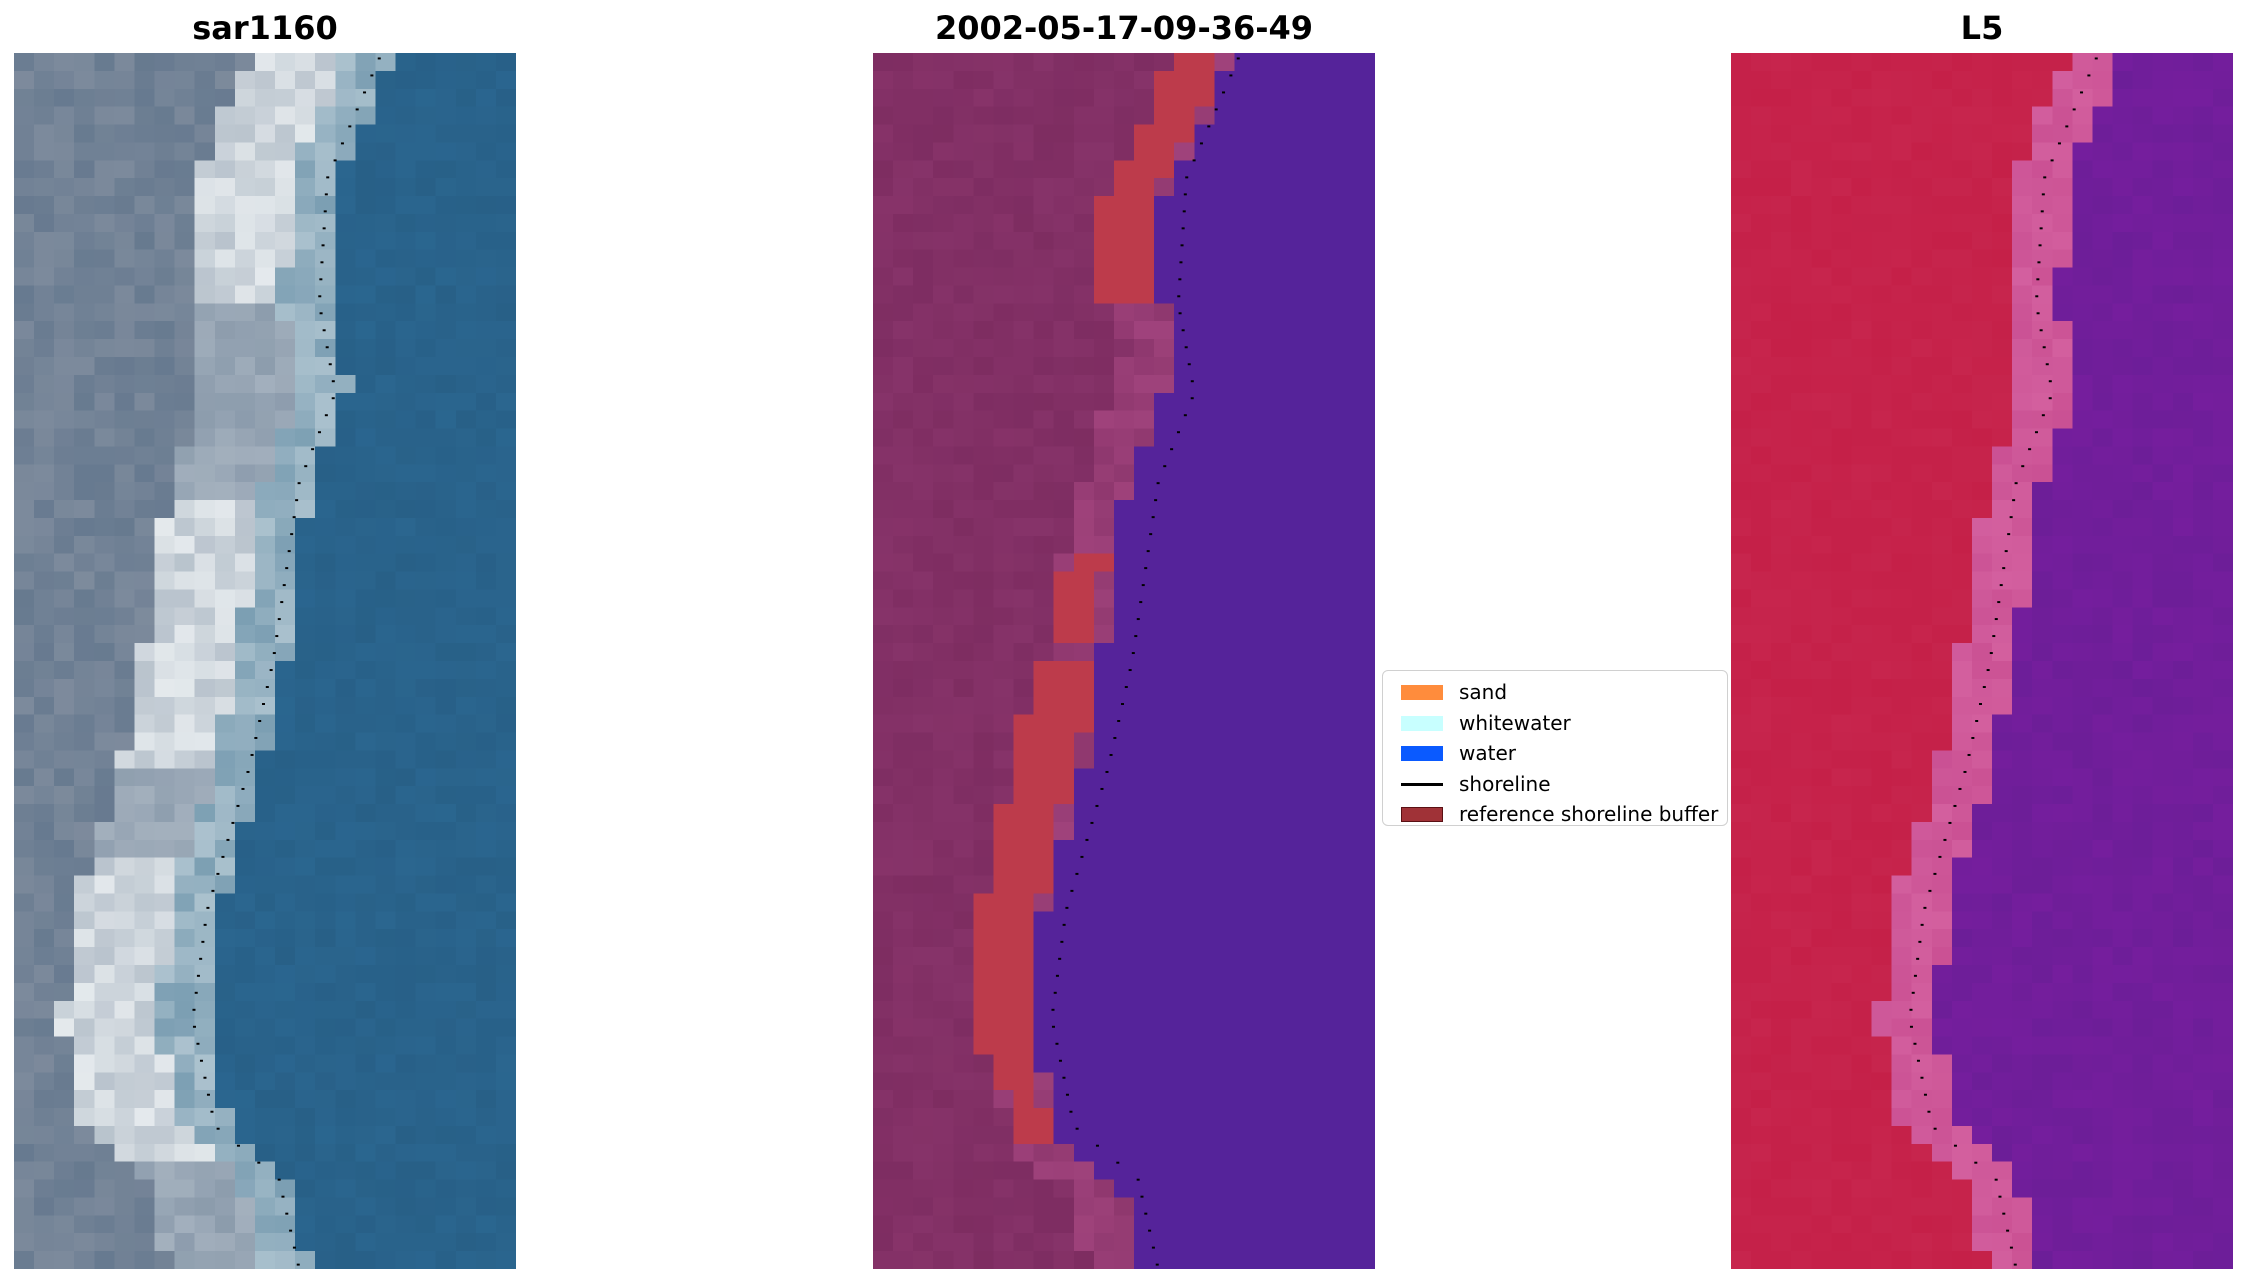 The height and width of the screenshot is (1283, 2245). What do you see at coordinates (1483, 692) in the screenshot?
I see `legend-label-sand: sand` at bounding box center [1483, 692].